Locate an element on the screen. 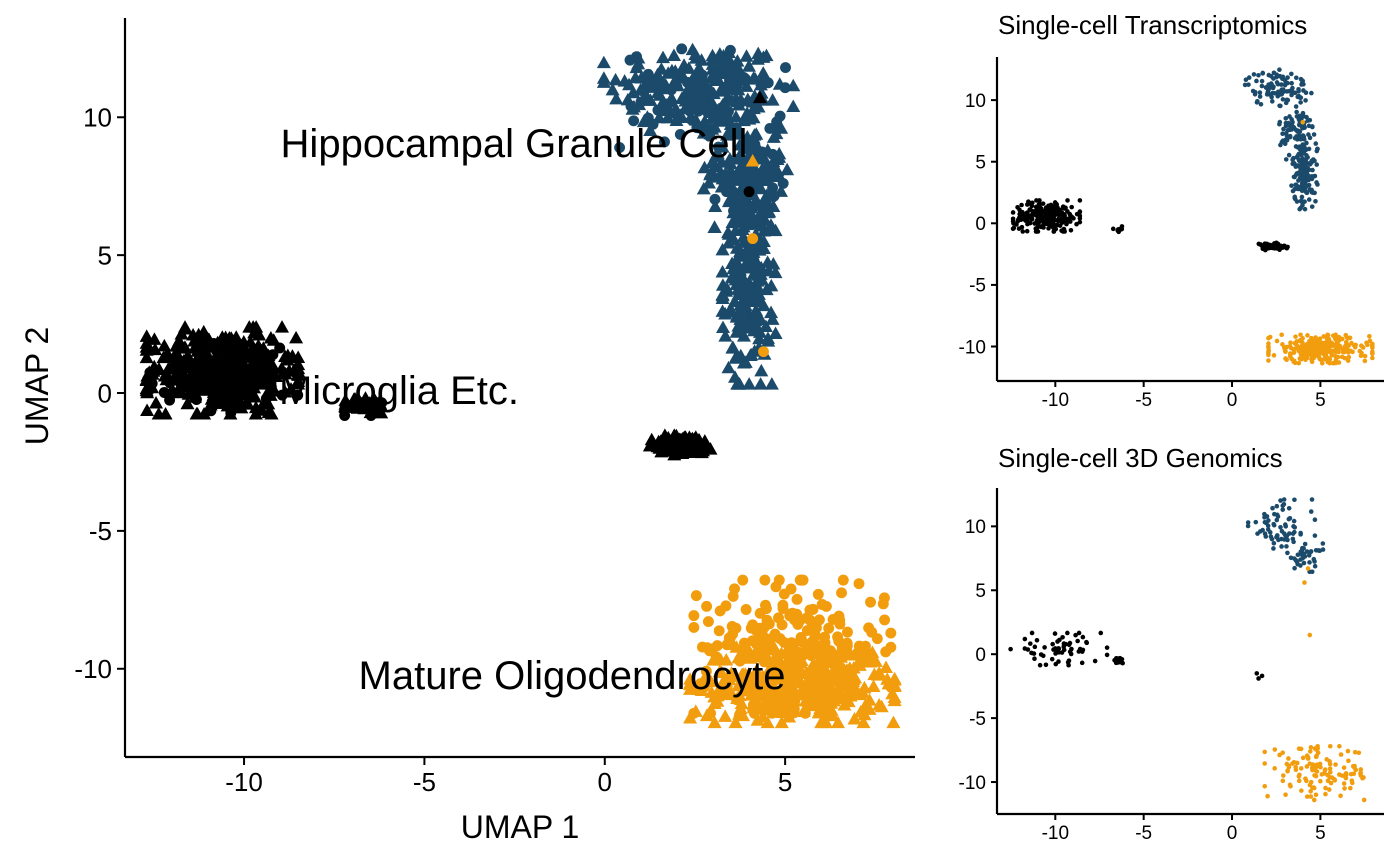 The height and width of the screenshot is (865, 1400). x-tick-label: 0 is located at coordinates (605, 782).